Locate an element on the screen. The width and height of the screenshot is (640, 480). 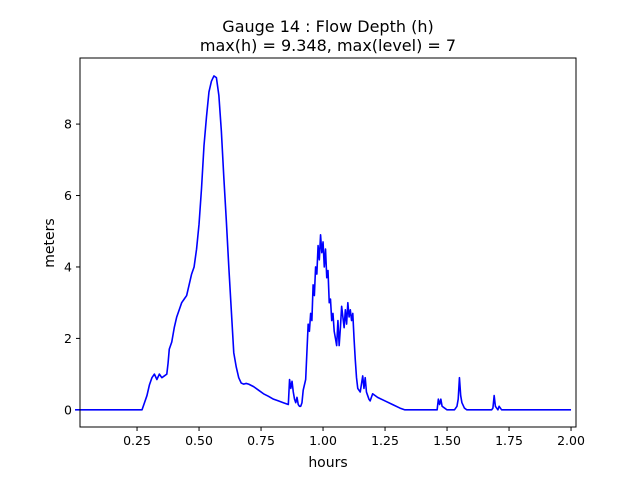
y-tick-label: 8 is located at coordinates (68, 124).